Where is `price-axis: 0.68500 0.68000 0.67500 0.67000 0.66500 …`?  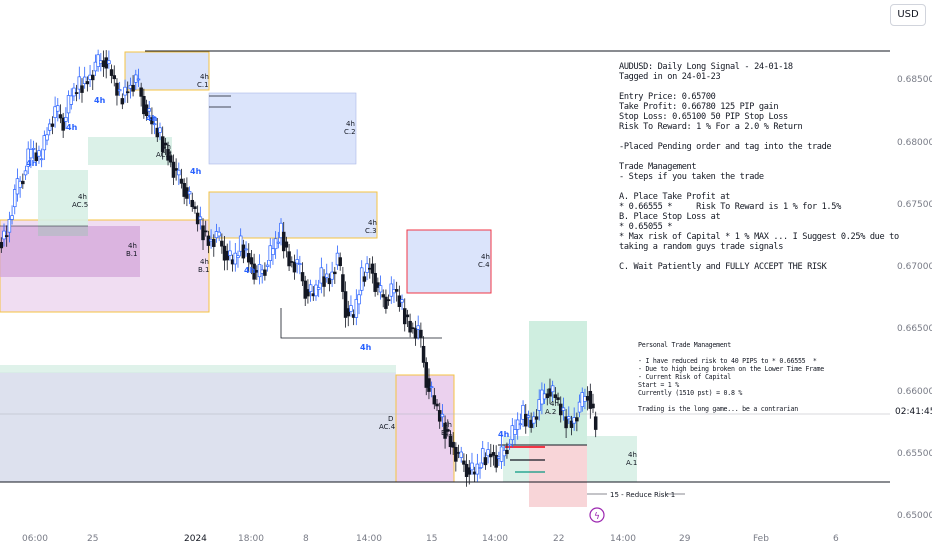
price-axis: 0.68500 0.68000 0.67500 0.67000 0.66500 … is located at coordinates (913, 298).